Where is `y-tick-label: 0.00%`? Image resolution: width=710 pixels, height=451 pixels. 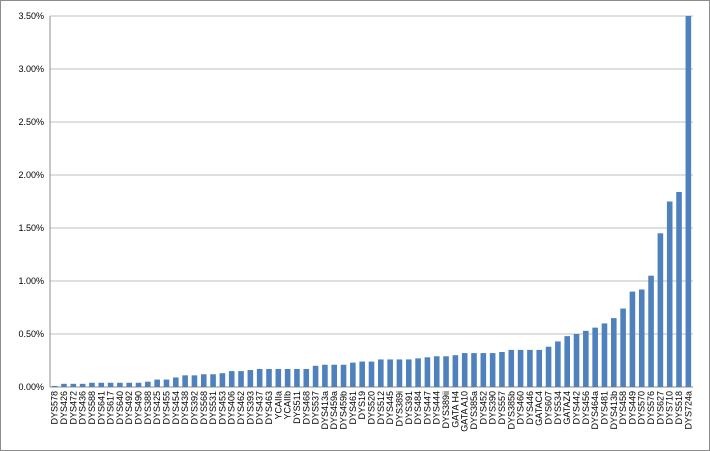 y-tick-label: 0.00% is located at coordinates (31, 387).